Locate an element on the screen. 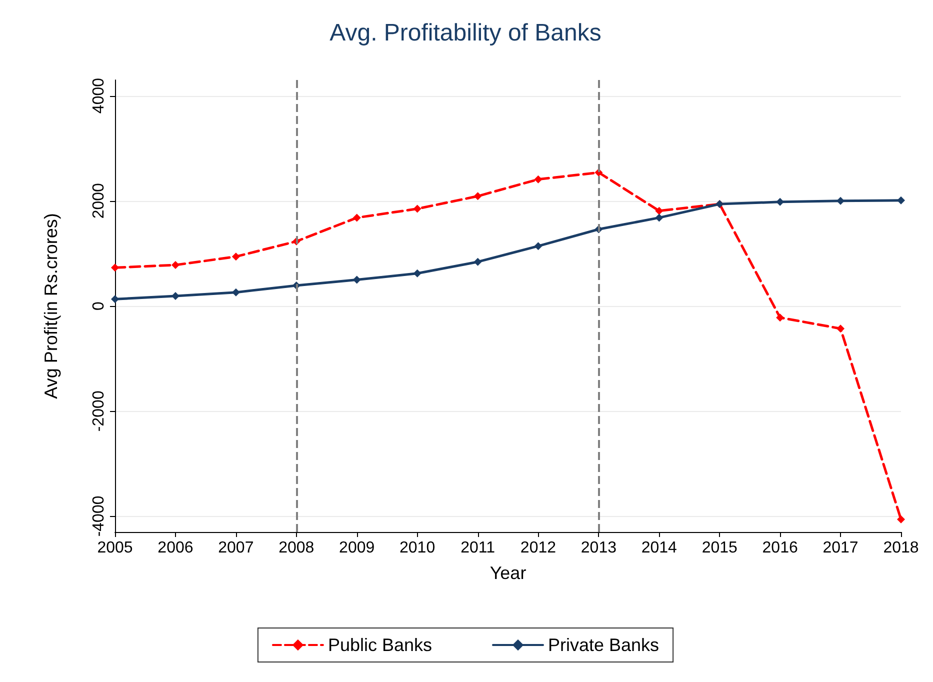  x-tick-label: 2008 is located at coordinates (296, 548).